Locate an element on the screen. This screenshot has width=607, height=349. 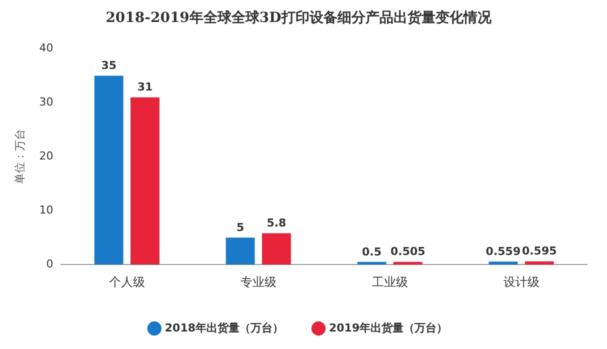
y-tick-label: 0 is located at coordinates (50, 263).